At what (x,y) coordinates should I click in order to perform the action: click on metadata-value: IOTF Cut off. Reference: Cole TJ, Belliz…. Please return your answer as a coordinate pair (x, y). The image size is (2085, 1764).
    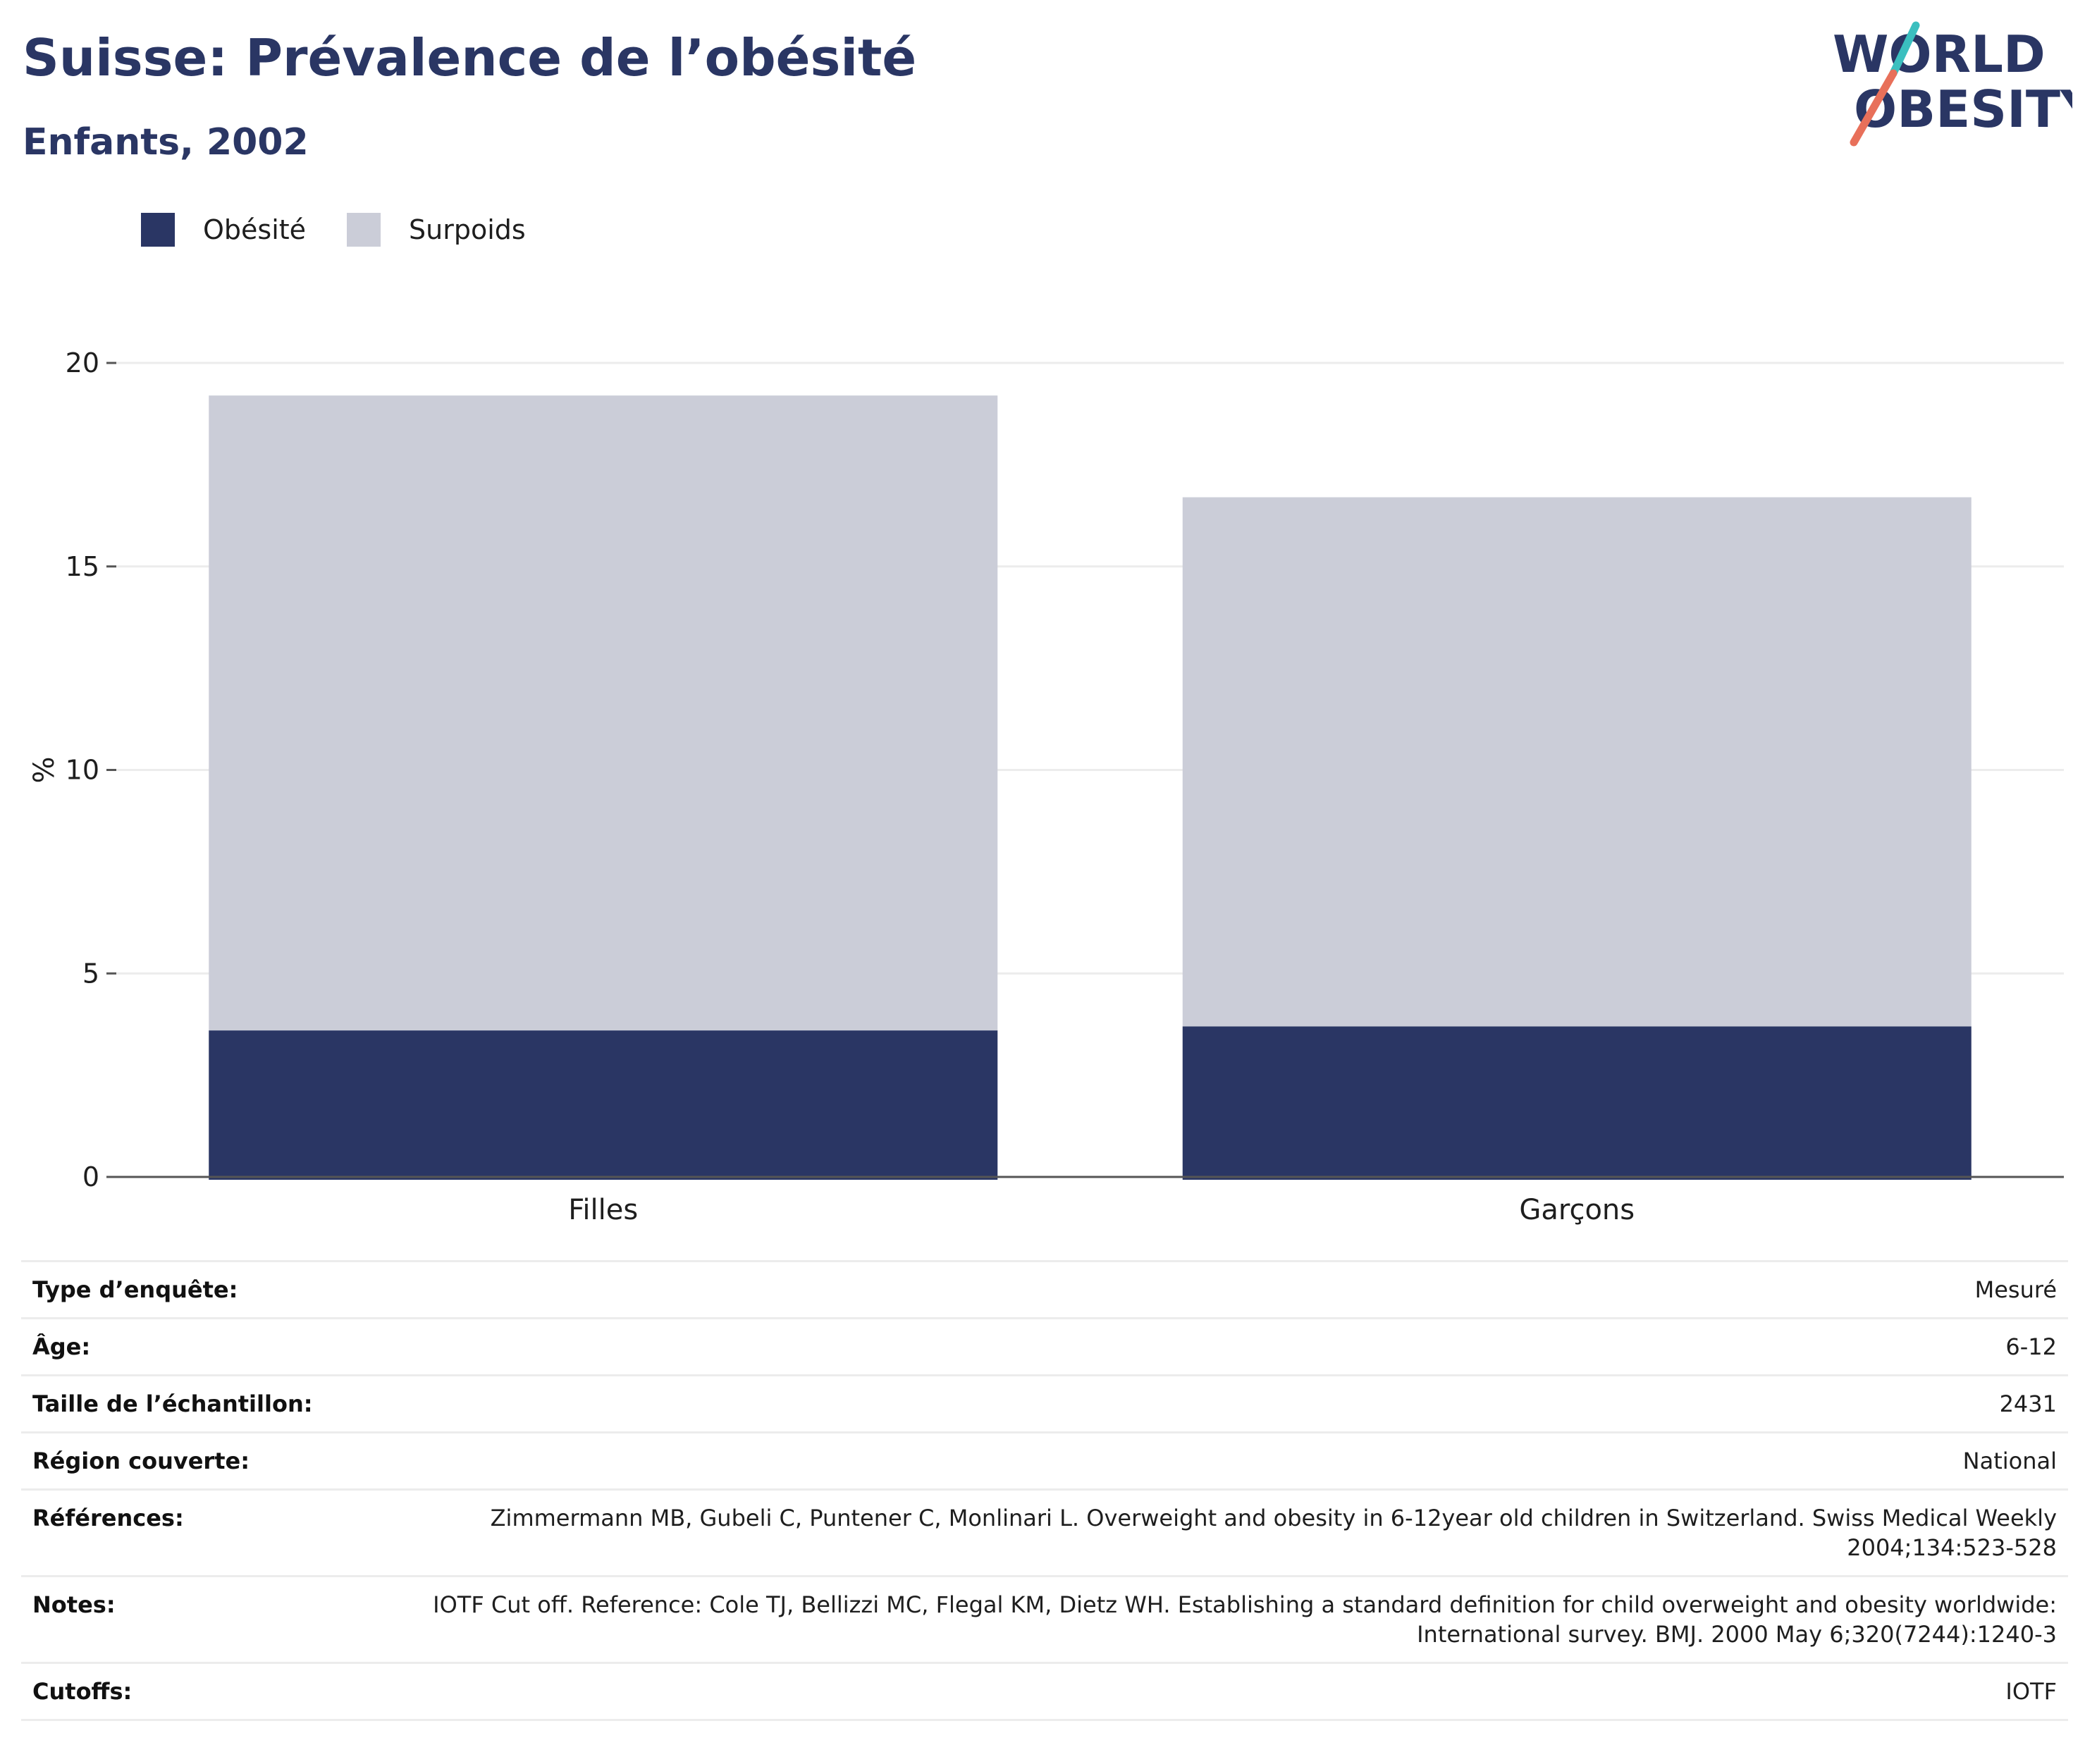
    Looking at the image, I should click on (1196, 1620).